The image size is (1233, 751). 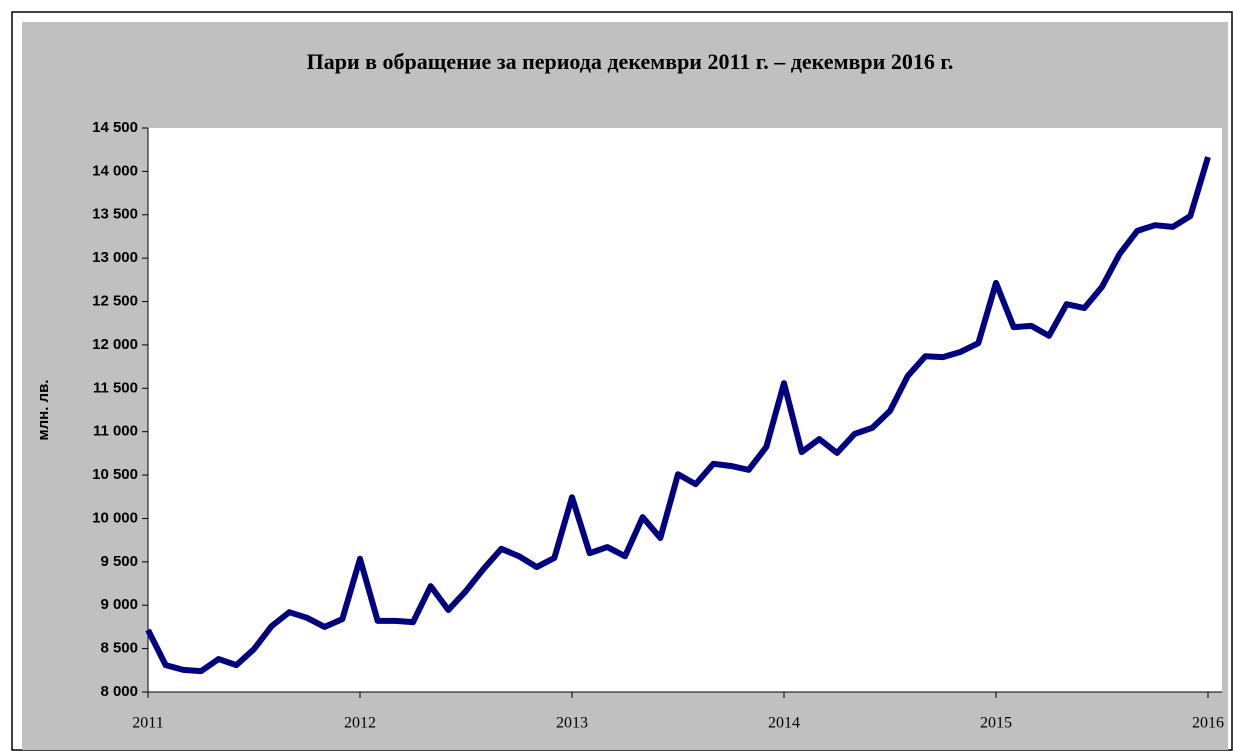 I want to click on y-tick-label: 10 000, so click(x=115, y=517).